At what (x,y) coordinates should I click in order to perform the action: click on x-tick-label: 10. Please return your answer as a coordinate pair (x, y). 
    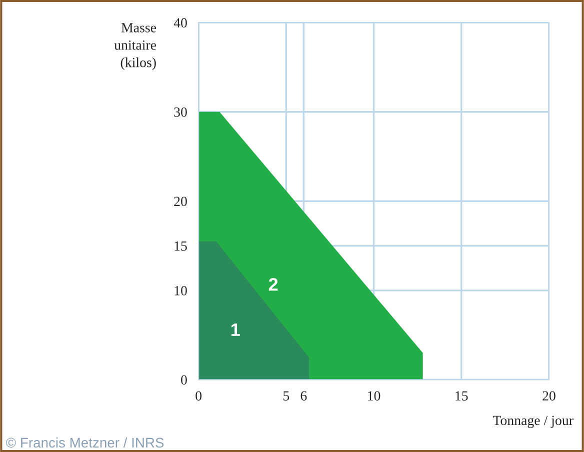
    Looking at the image, I should click on (374, 396).